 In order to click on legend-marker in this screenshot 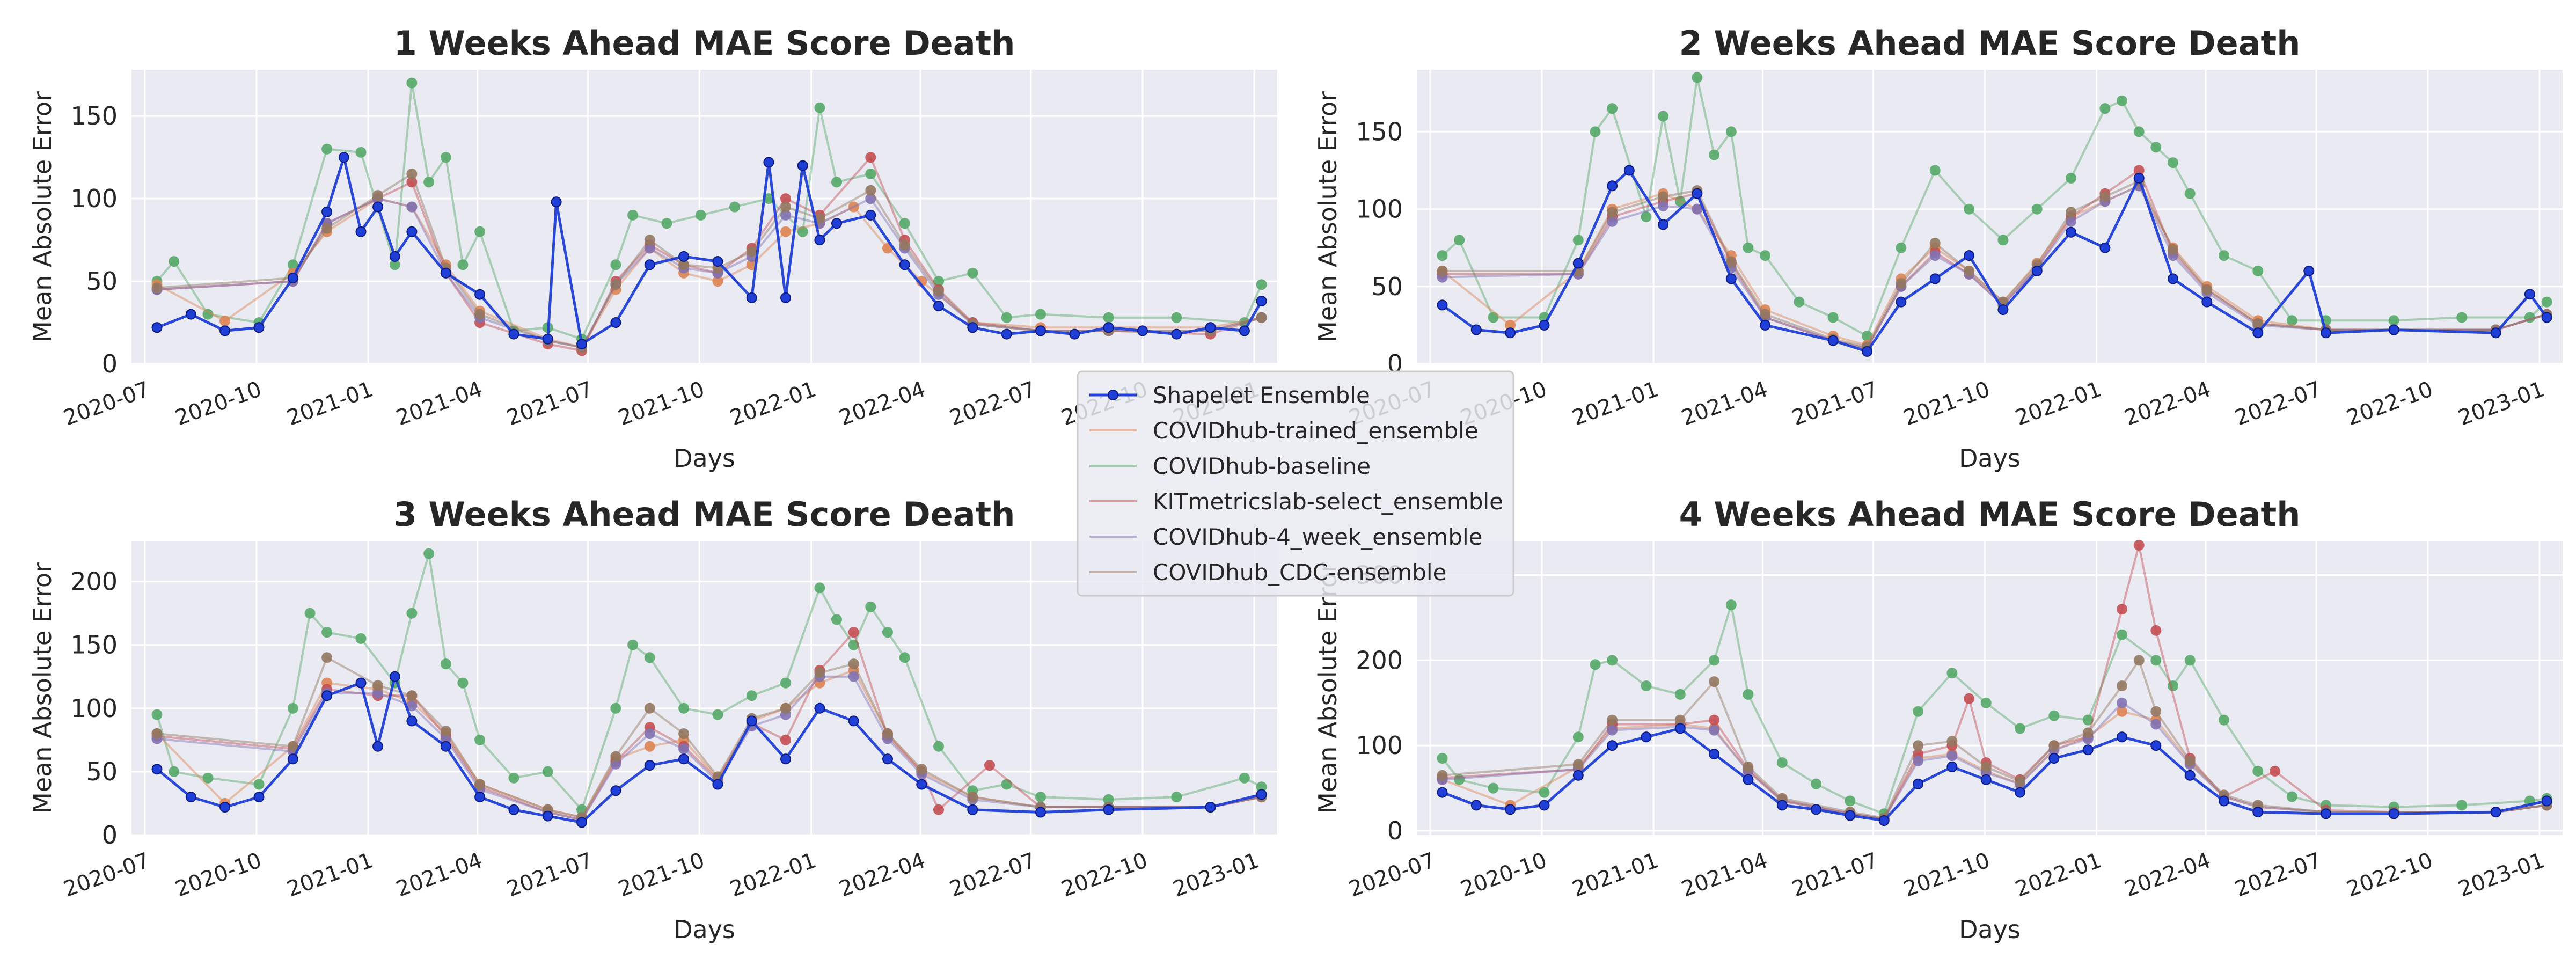, I will do `click(1113, 395)`.